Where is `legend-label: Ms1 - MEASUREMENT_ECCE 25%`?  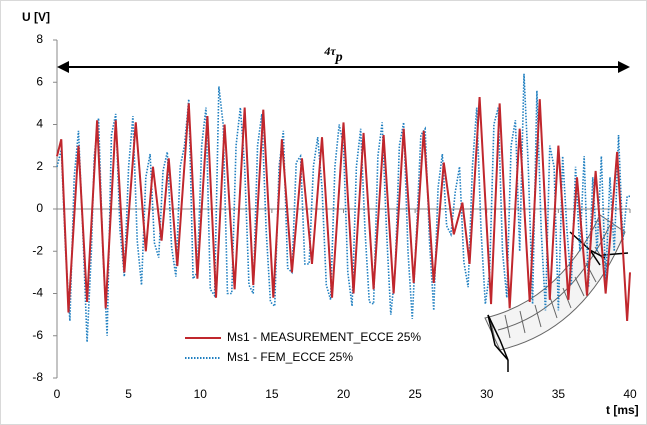
legend-label: Ms1 - MEASUREMENT_ECCE 25% is located at coordinates (324, 337).